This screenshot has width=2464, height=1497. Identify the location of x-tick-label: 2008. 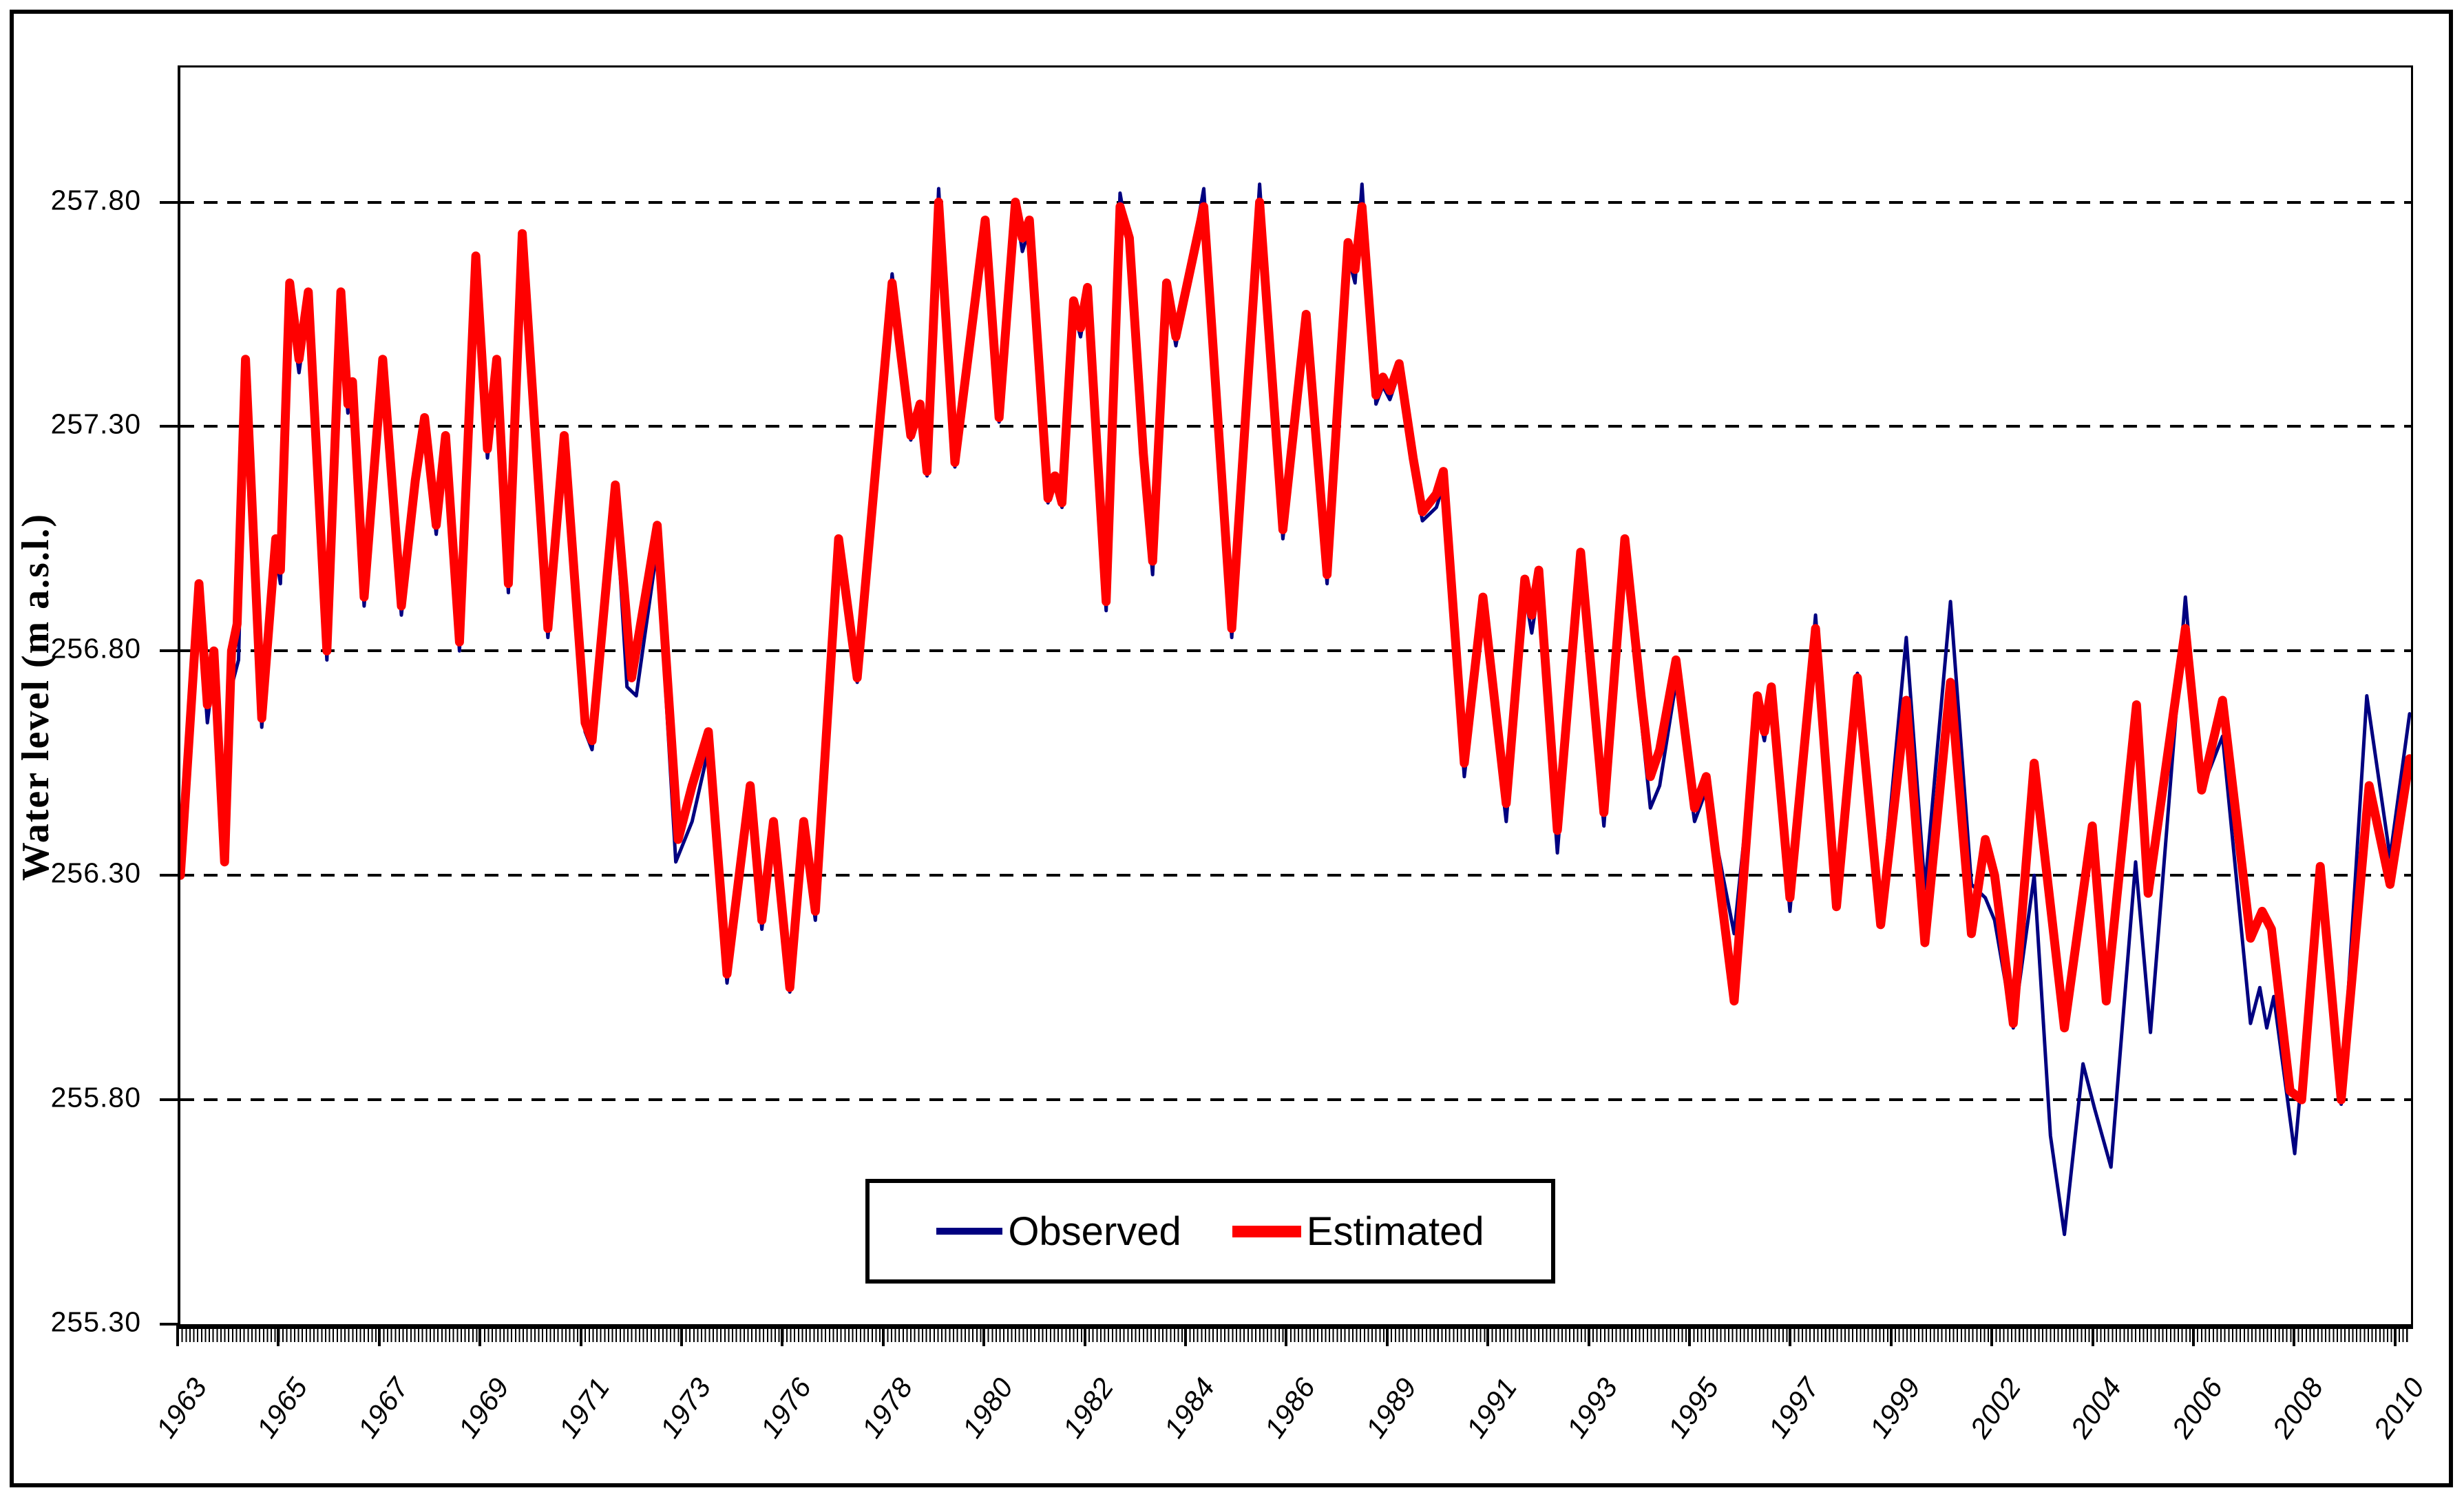
(2298, 1408).